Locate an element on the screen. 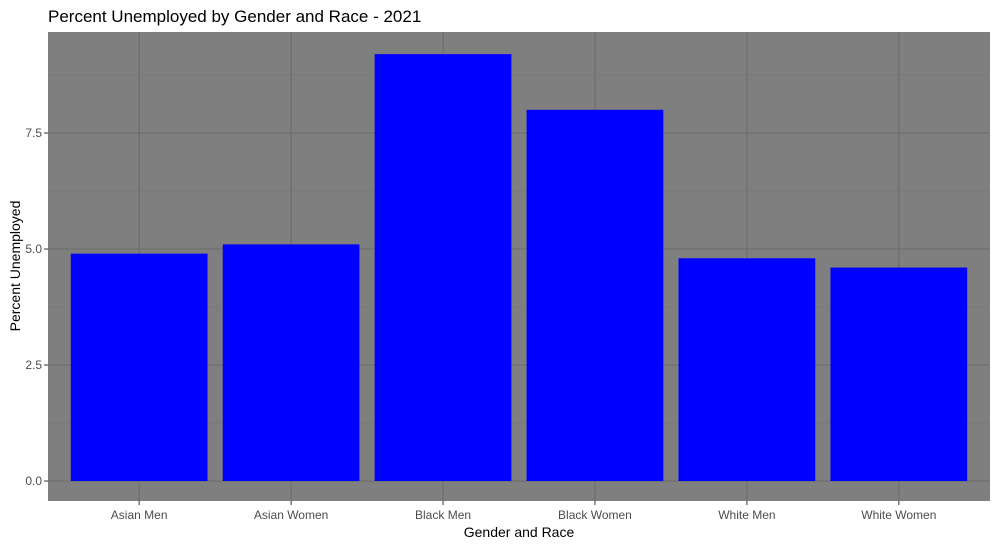 The width and height of the screenshot is (998, 547). bar-white-men is located at coordinates (747, 369).